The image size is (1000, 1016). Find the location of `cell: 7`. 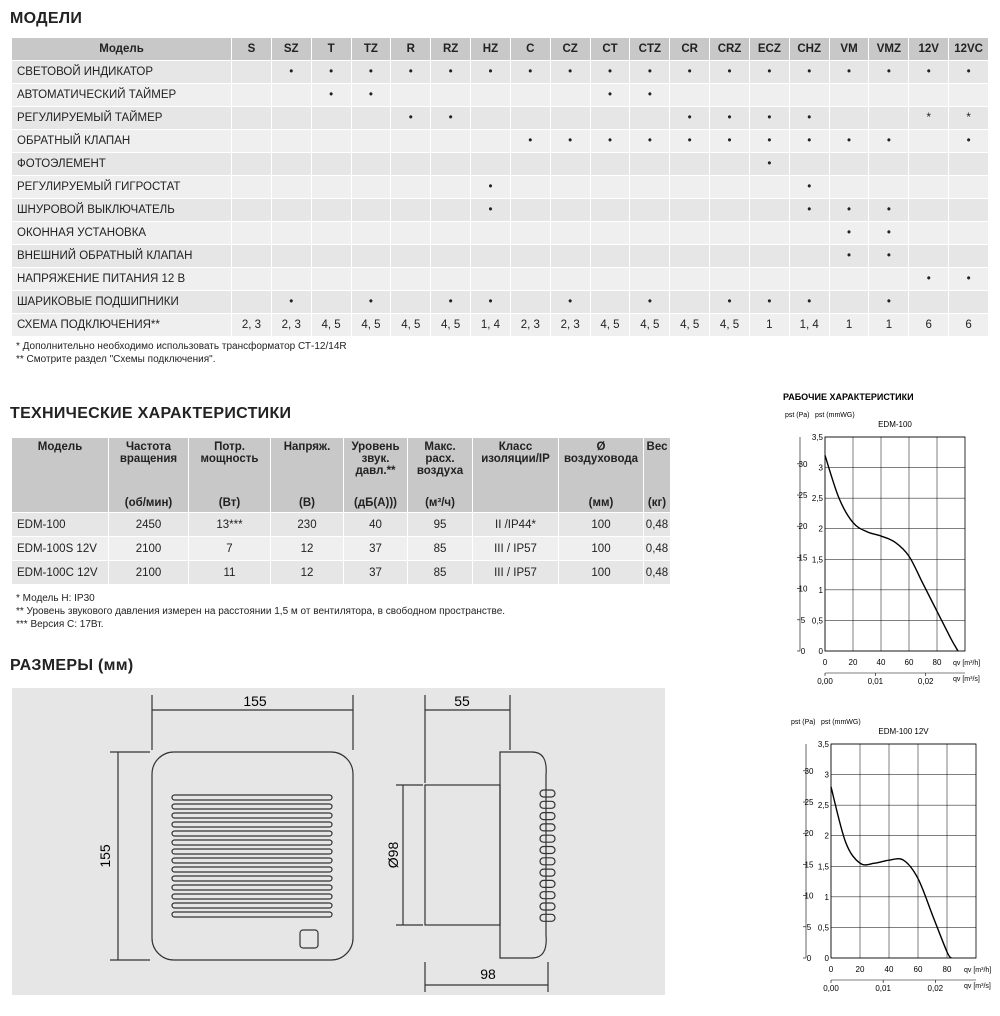

cell: 7 is located at coordinates (229, 548).